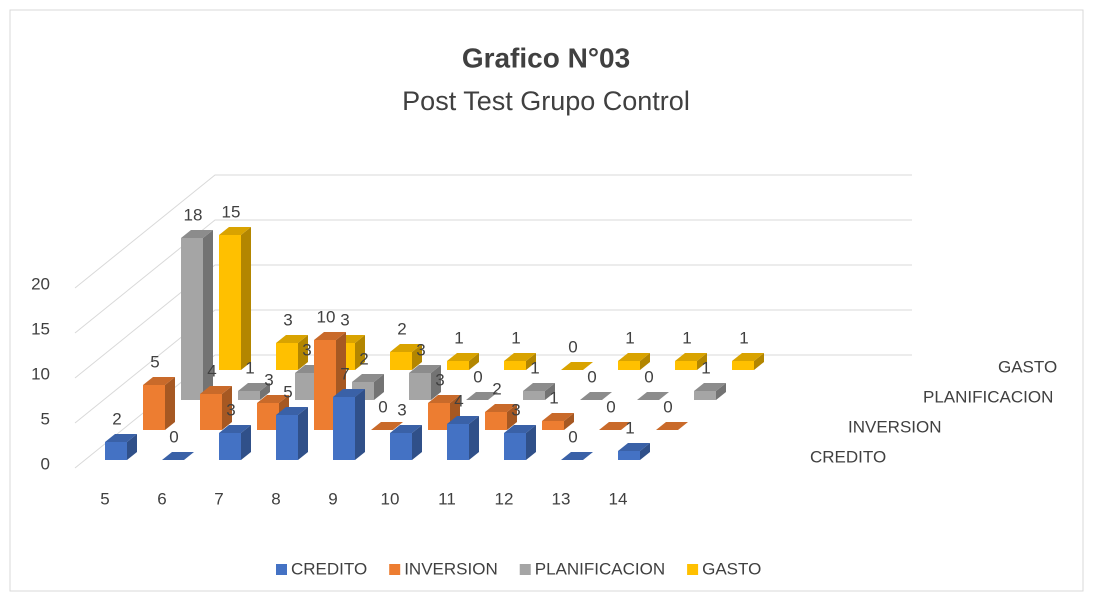 The height and width of the screenshot is (606, 1093). What do you see at coordinates (561, 498) in the screenshot?
I see `x-tick-label: 13` at bounding box center [561, 498].